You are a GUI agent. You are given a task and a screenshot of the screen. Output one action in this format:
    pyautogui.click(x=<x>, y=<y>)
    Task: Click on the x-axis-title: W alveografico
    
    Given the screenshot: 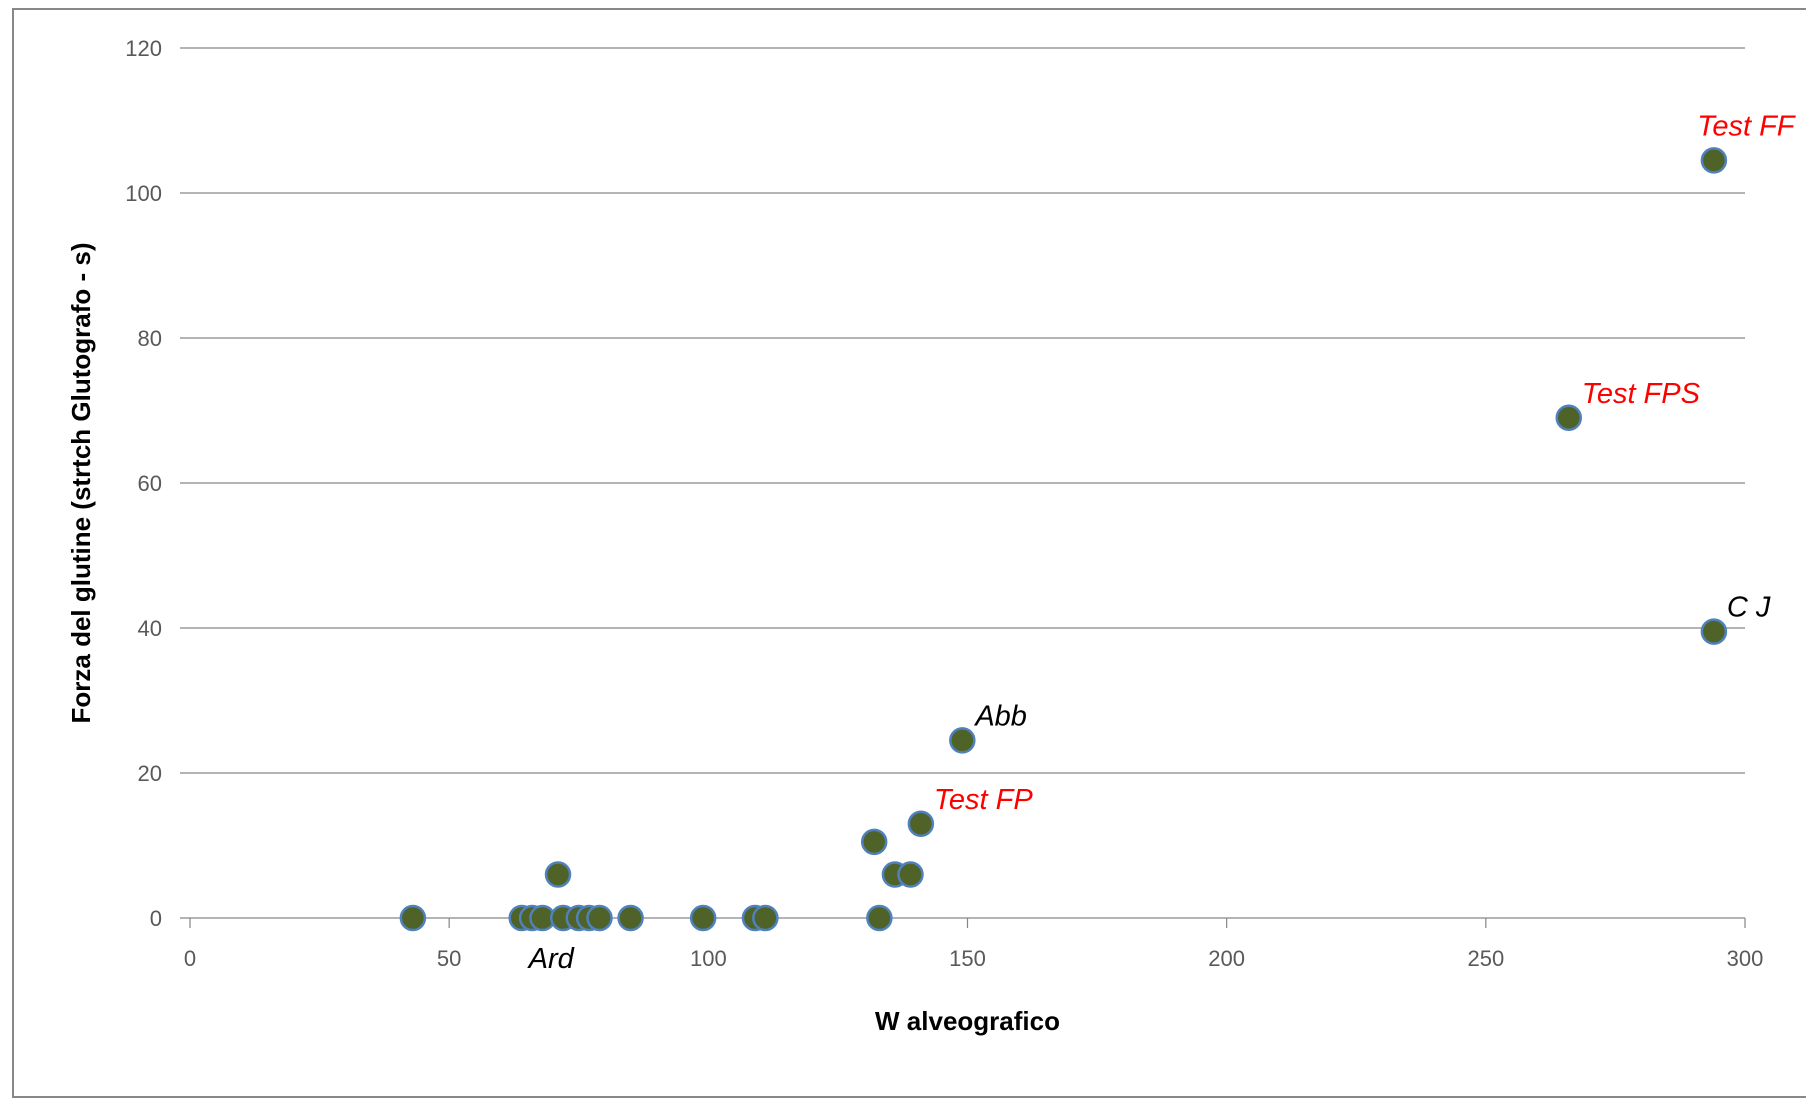 What is the action you would take?
    pyautogui.click(x=967, y=1021)
    